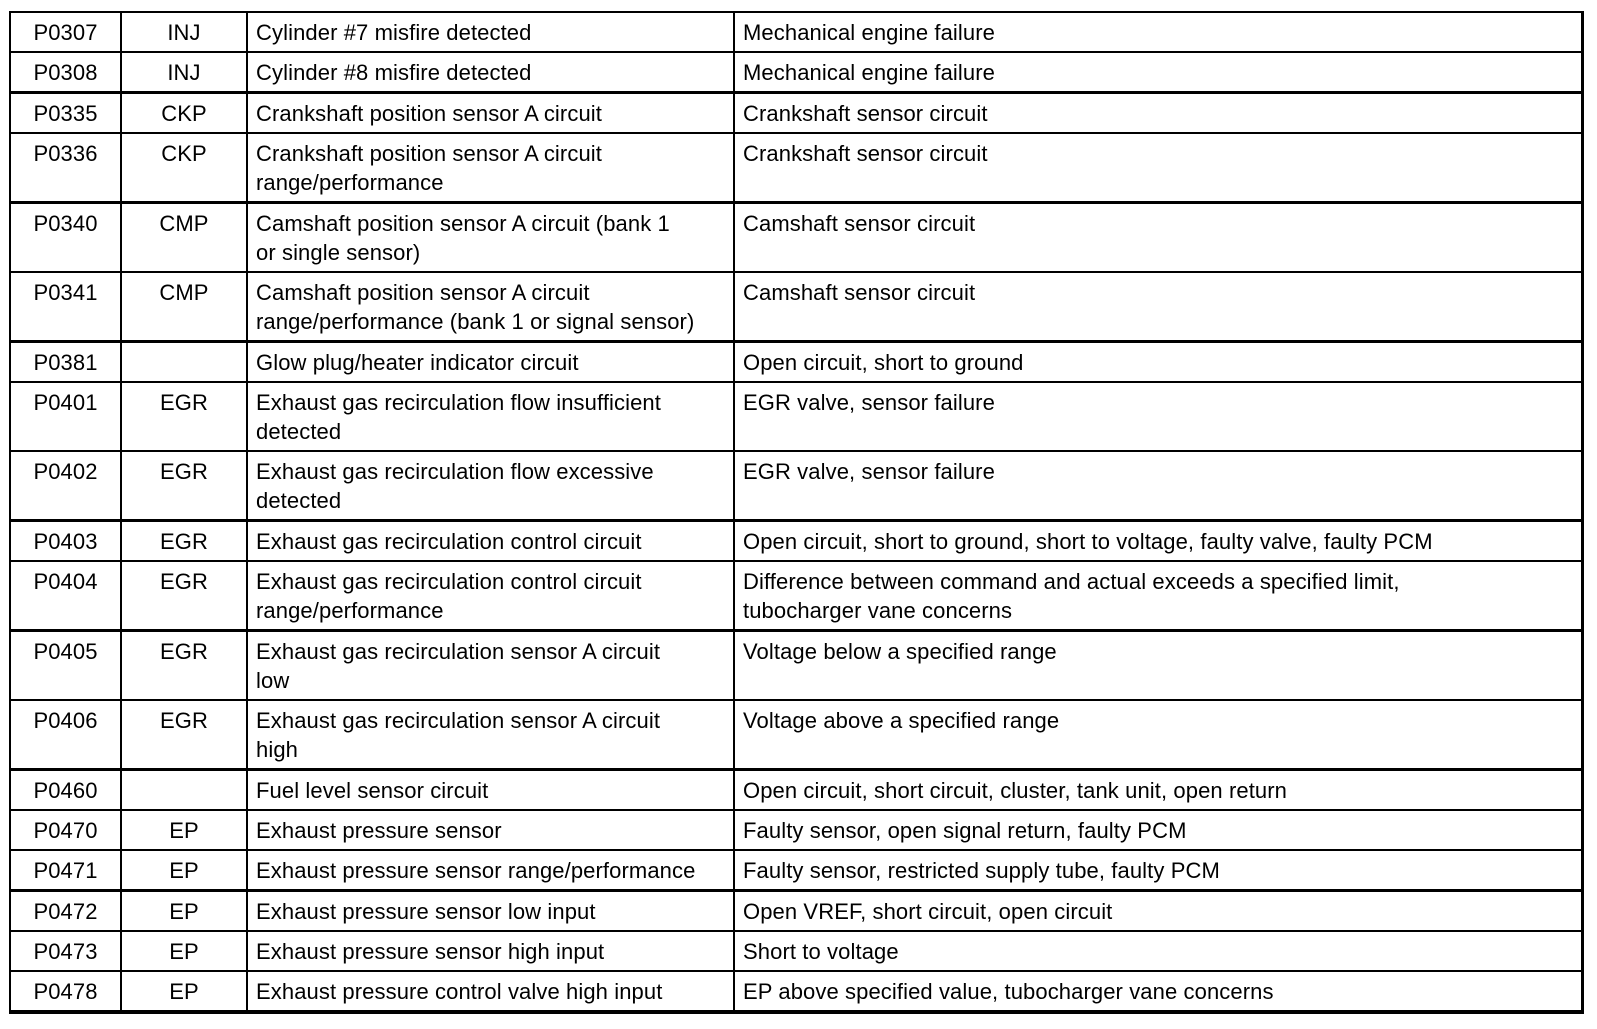 The height and width of the screenshot is (1029, 1597). What do you see at coordinates (372, 790) in the screenshot?
I see `description-cell-line: Fuel level sensor circuit` at bounding box center [372, 790].